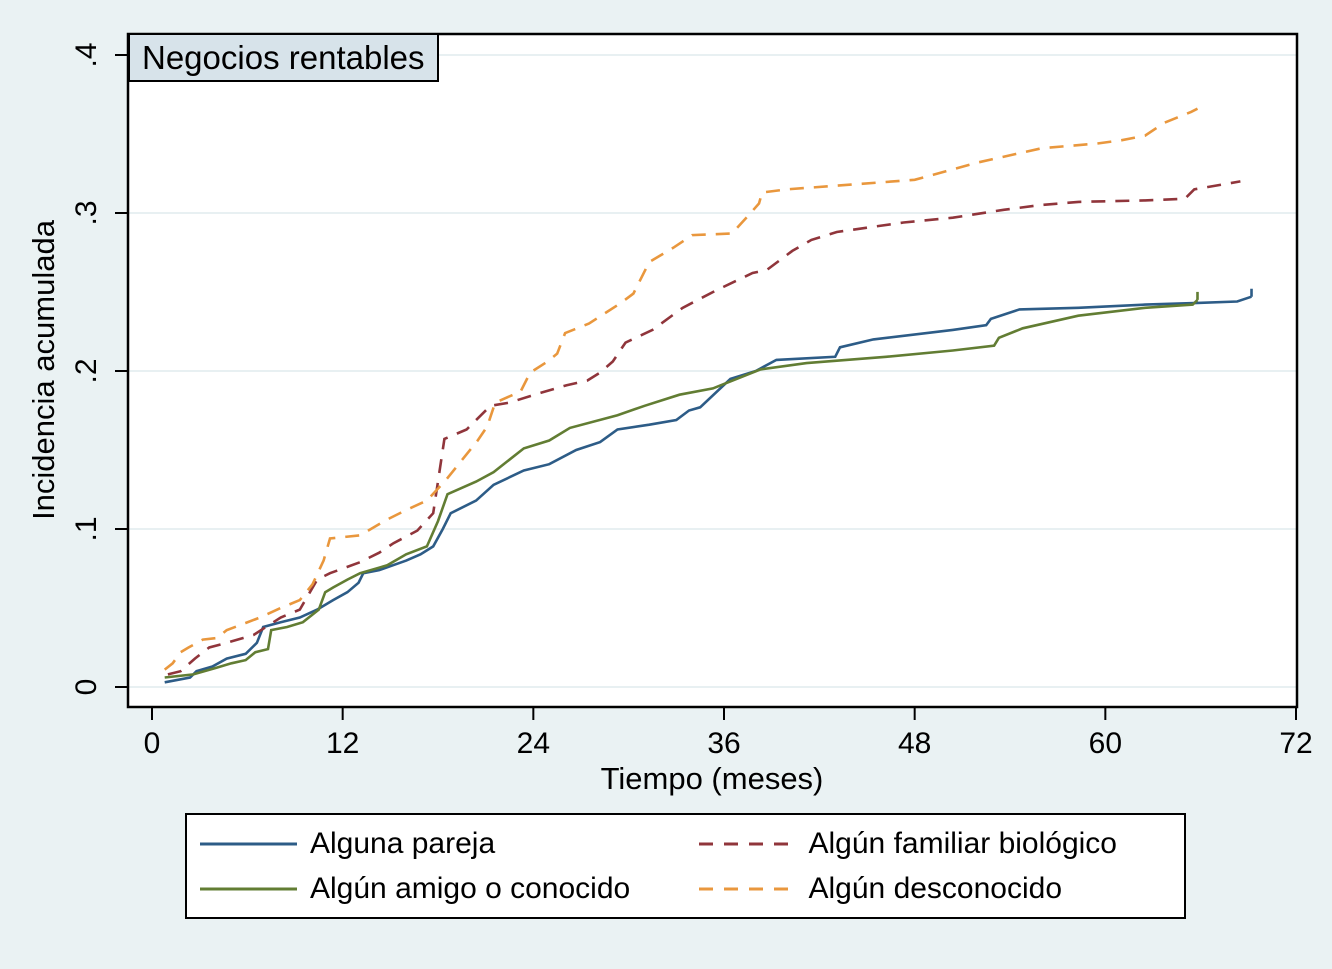 Image resolution: width=1332 pixels, height=969 pixels. What do you see at coordinates (723, 743) in the screenshot?
I see `x-tick-label: 36` at bounding box center [723, 743].